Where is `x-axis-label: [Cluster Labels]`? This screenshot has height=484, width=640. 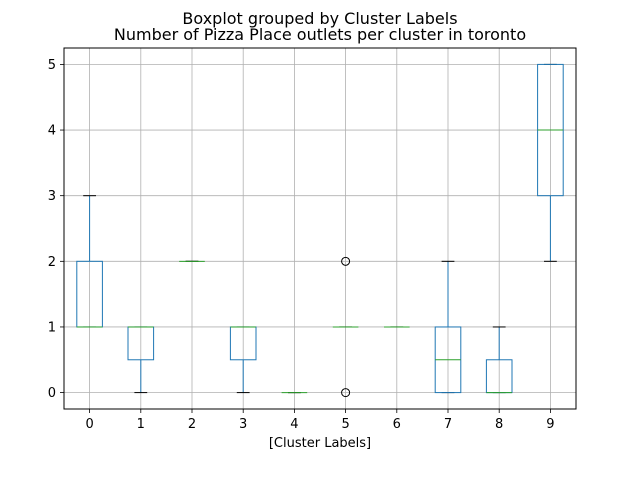
x-axis-label: [Cluster Labels] is located at coordinates (320, 443).